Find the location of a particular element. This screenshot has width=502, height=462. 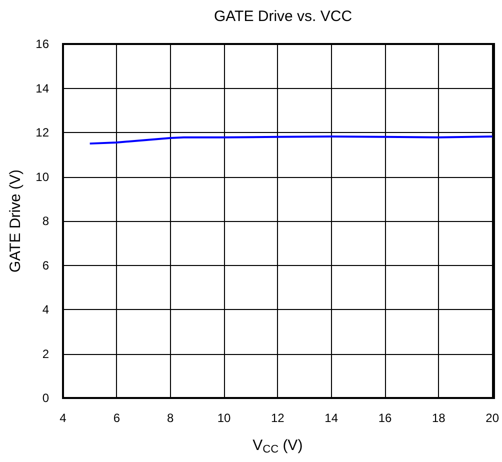

x-tick-label: 20 is located at coordinates (493, 418).